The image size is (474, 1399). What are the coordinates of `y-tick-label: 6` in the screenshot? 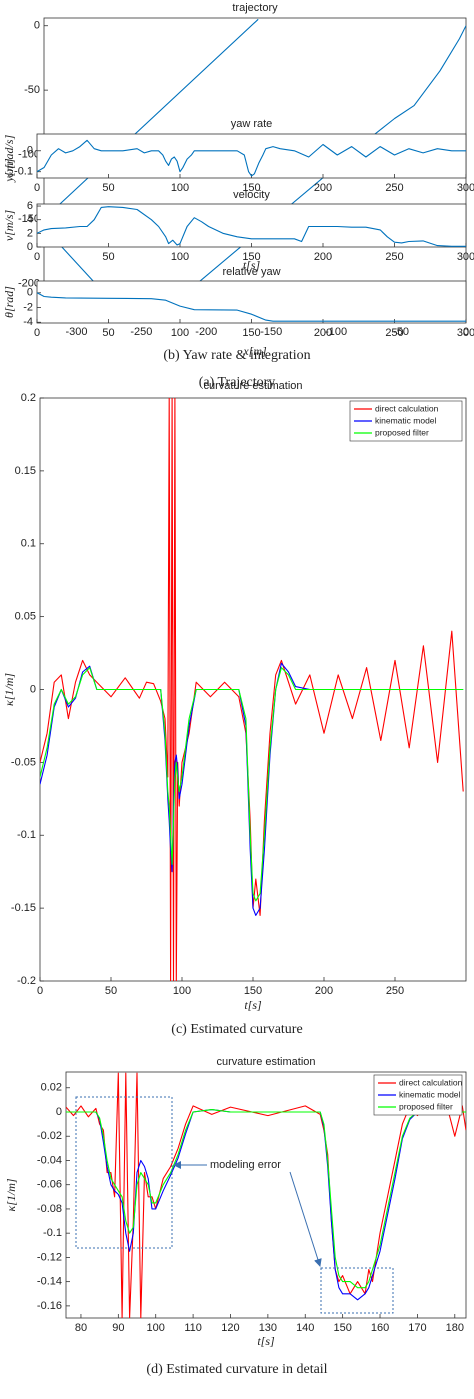 It's located at (30, 206).